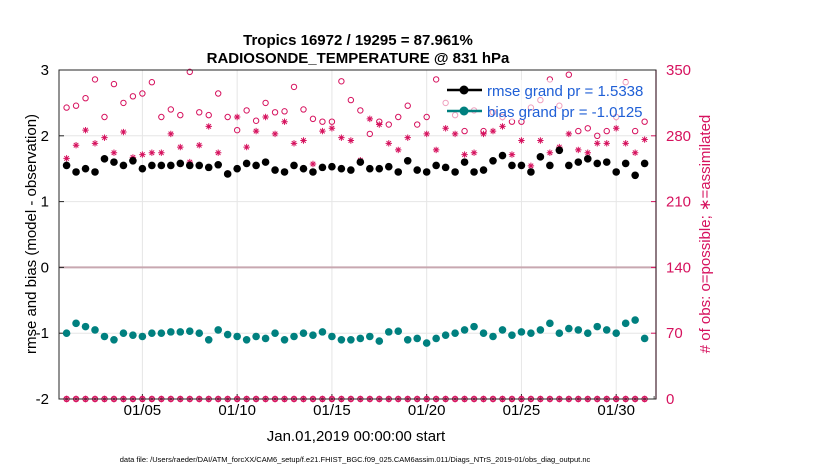  Describe the element at coordinates (671, 235) in the screenshot. I see `right-axis-ticks: 0 70 140 210 280 350` at that location.